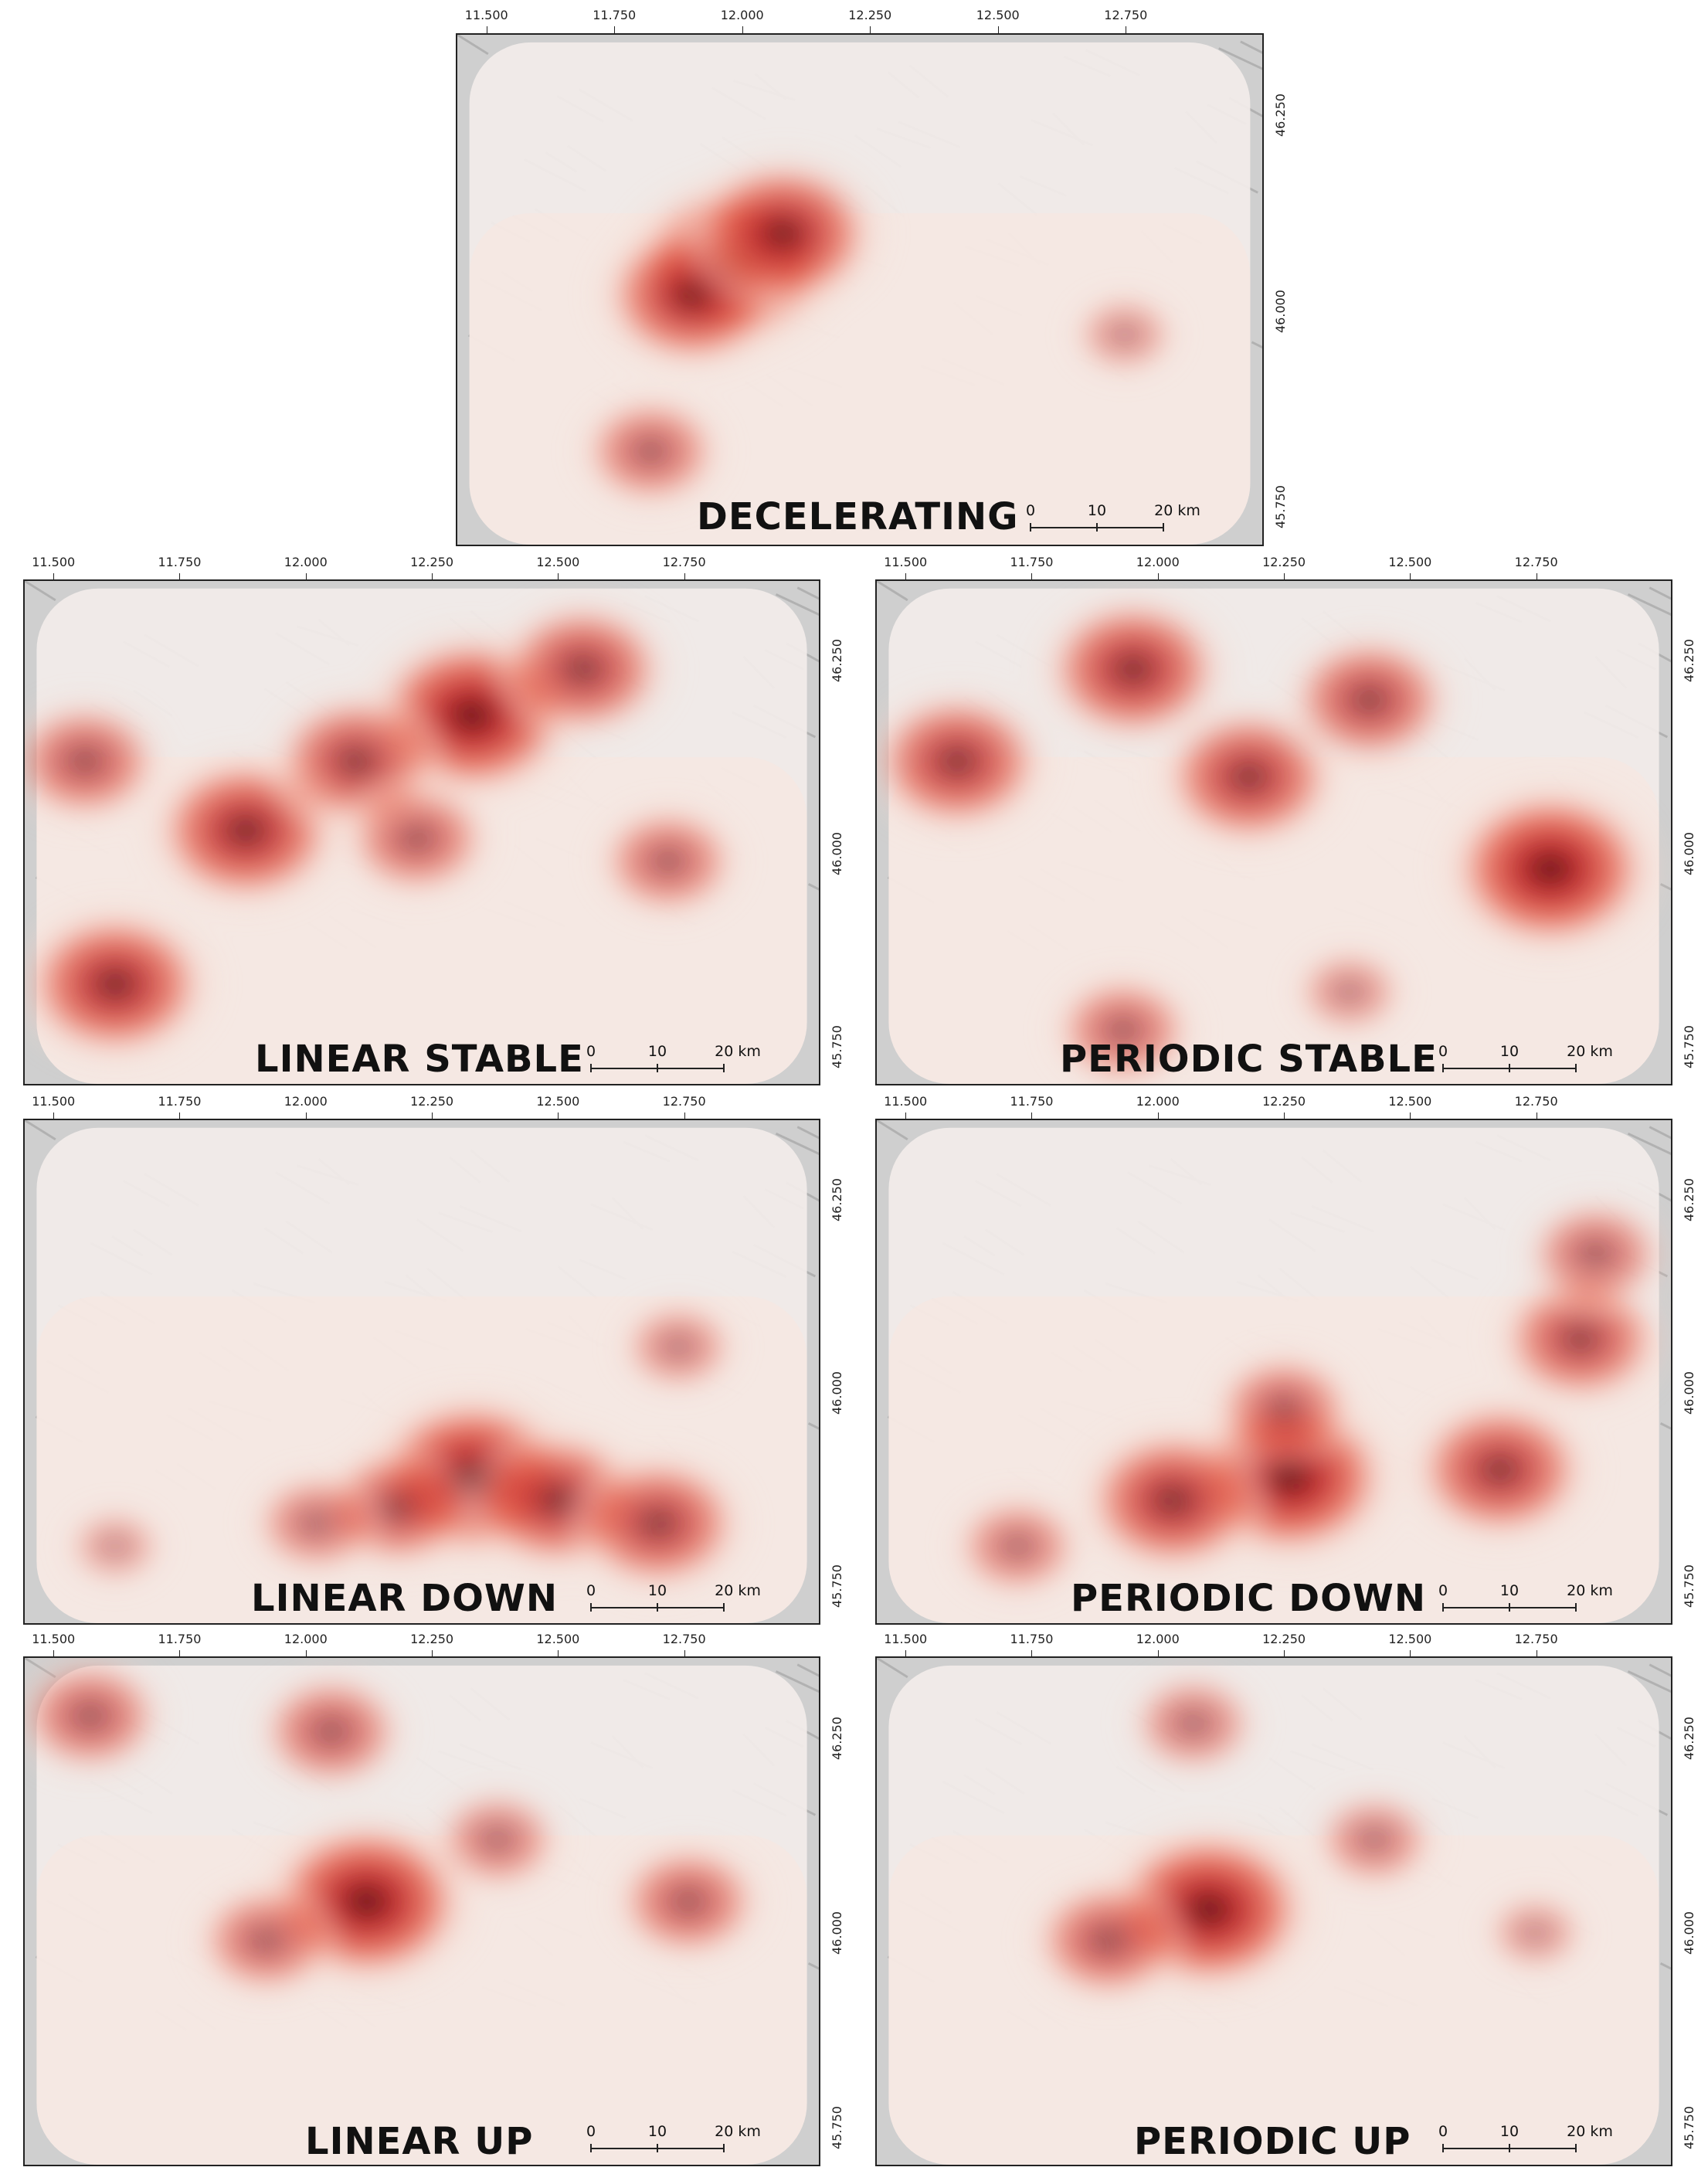 Image resolution: width=1708 pixels, height=2174 pixels. I want to click on panel-title: LINEAR UP, so click(420, 2141).